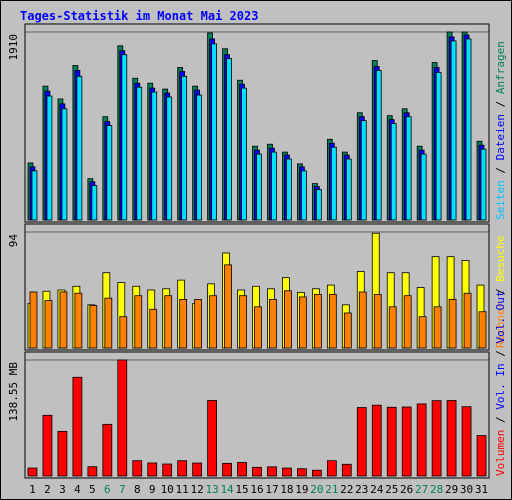  What do you see at coordinates (451, 489) in the screenshot?
I see `xtick-day-29: 29` at bounding box center [451, 489].